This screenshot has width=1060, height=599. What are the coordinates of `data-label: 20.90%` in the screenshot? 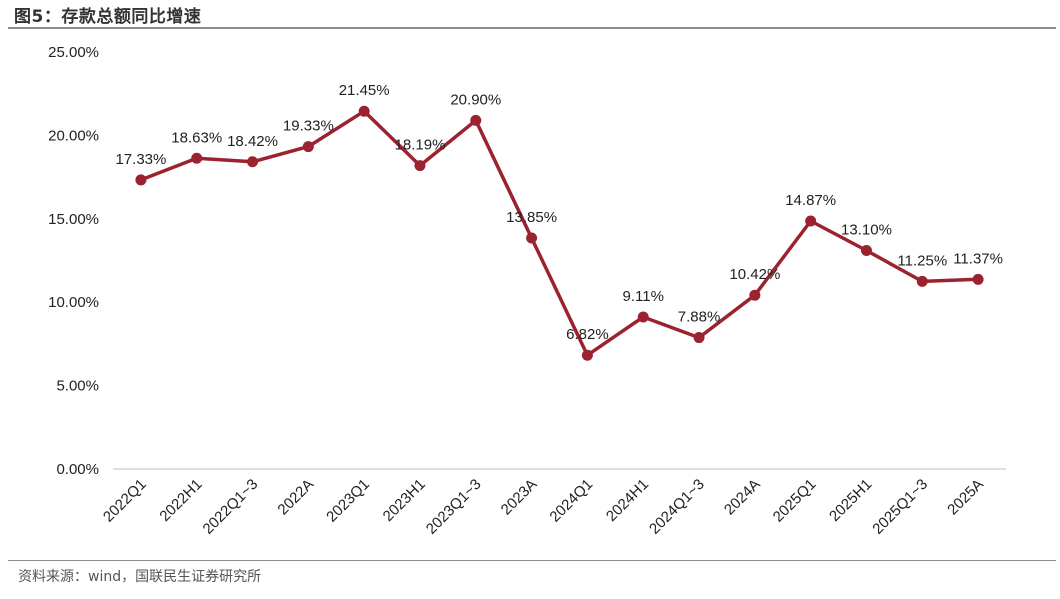 It's located at (475, 99).